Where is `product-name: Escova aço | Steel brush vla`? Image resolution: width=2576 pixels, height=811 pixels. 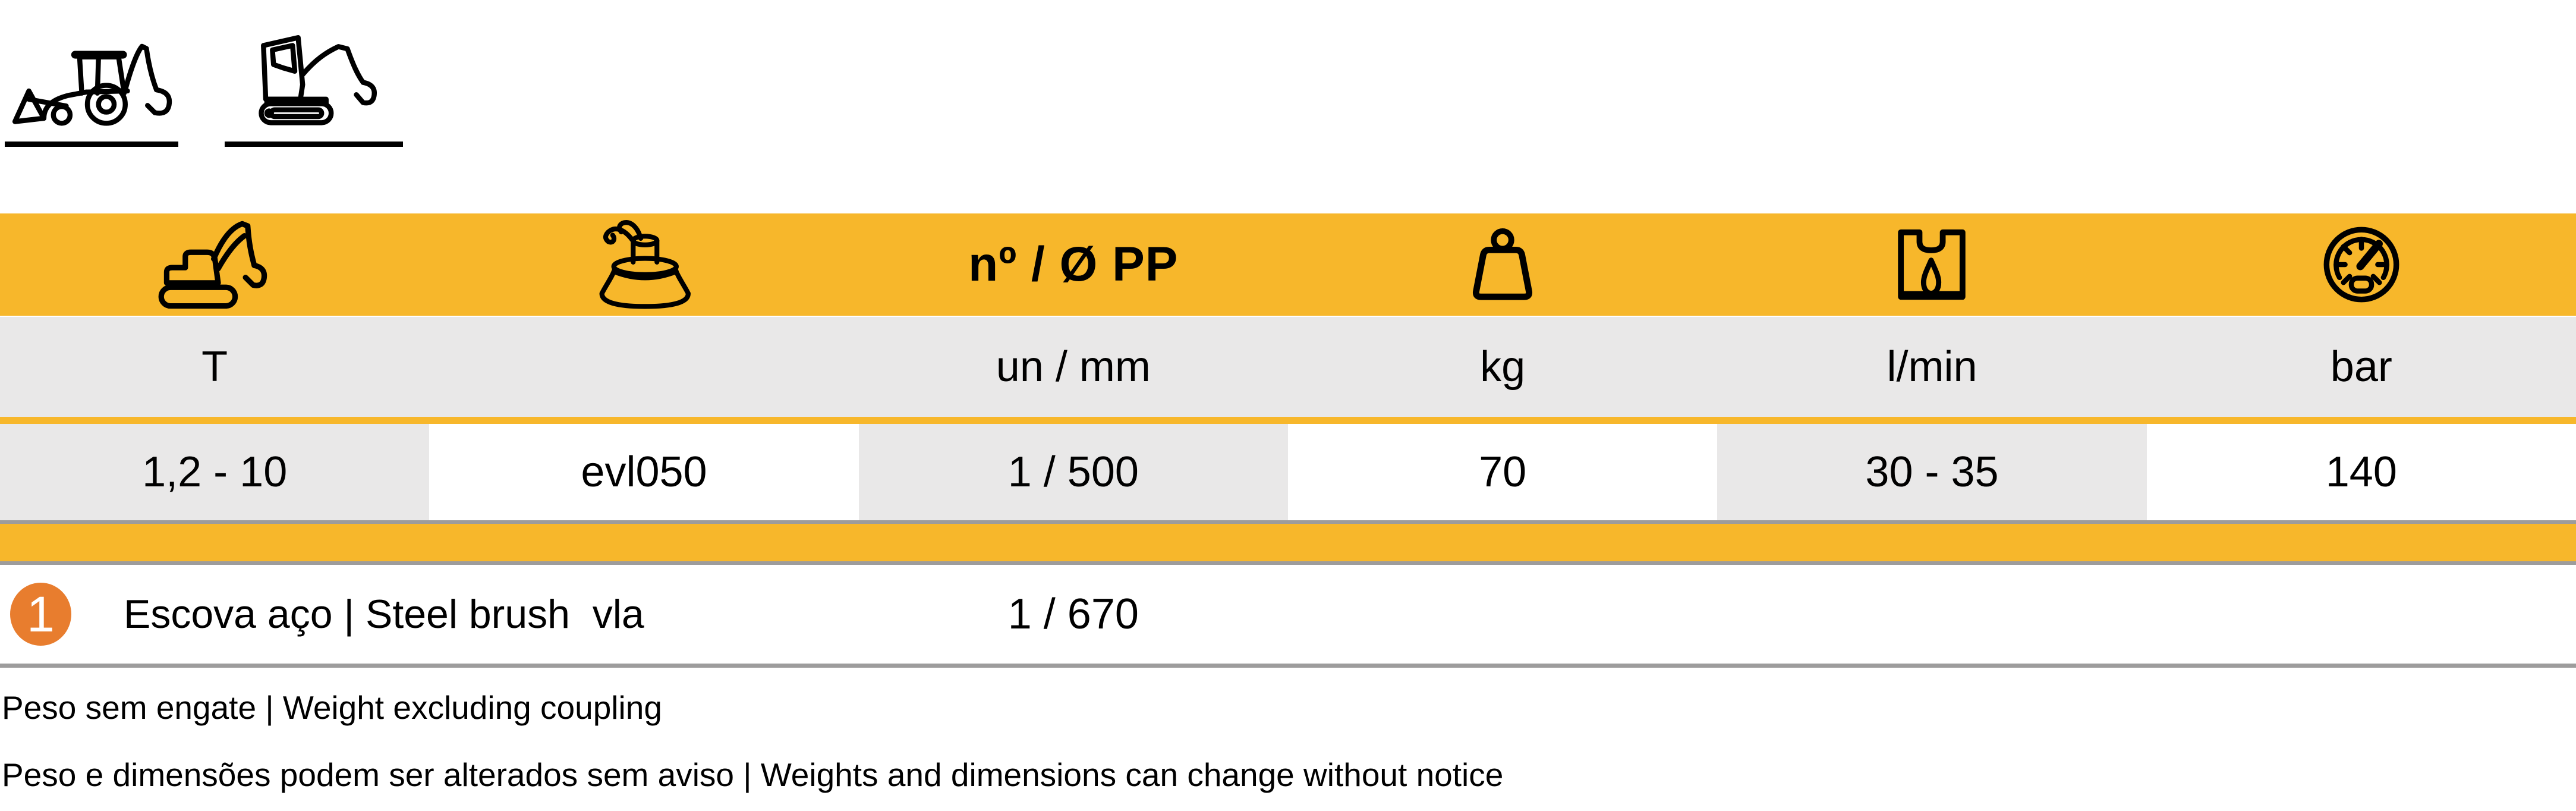 product-name: Escova aço | Steel brush vla is located at coordinates (384, 615).